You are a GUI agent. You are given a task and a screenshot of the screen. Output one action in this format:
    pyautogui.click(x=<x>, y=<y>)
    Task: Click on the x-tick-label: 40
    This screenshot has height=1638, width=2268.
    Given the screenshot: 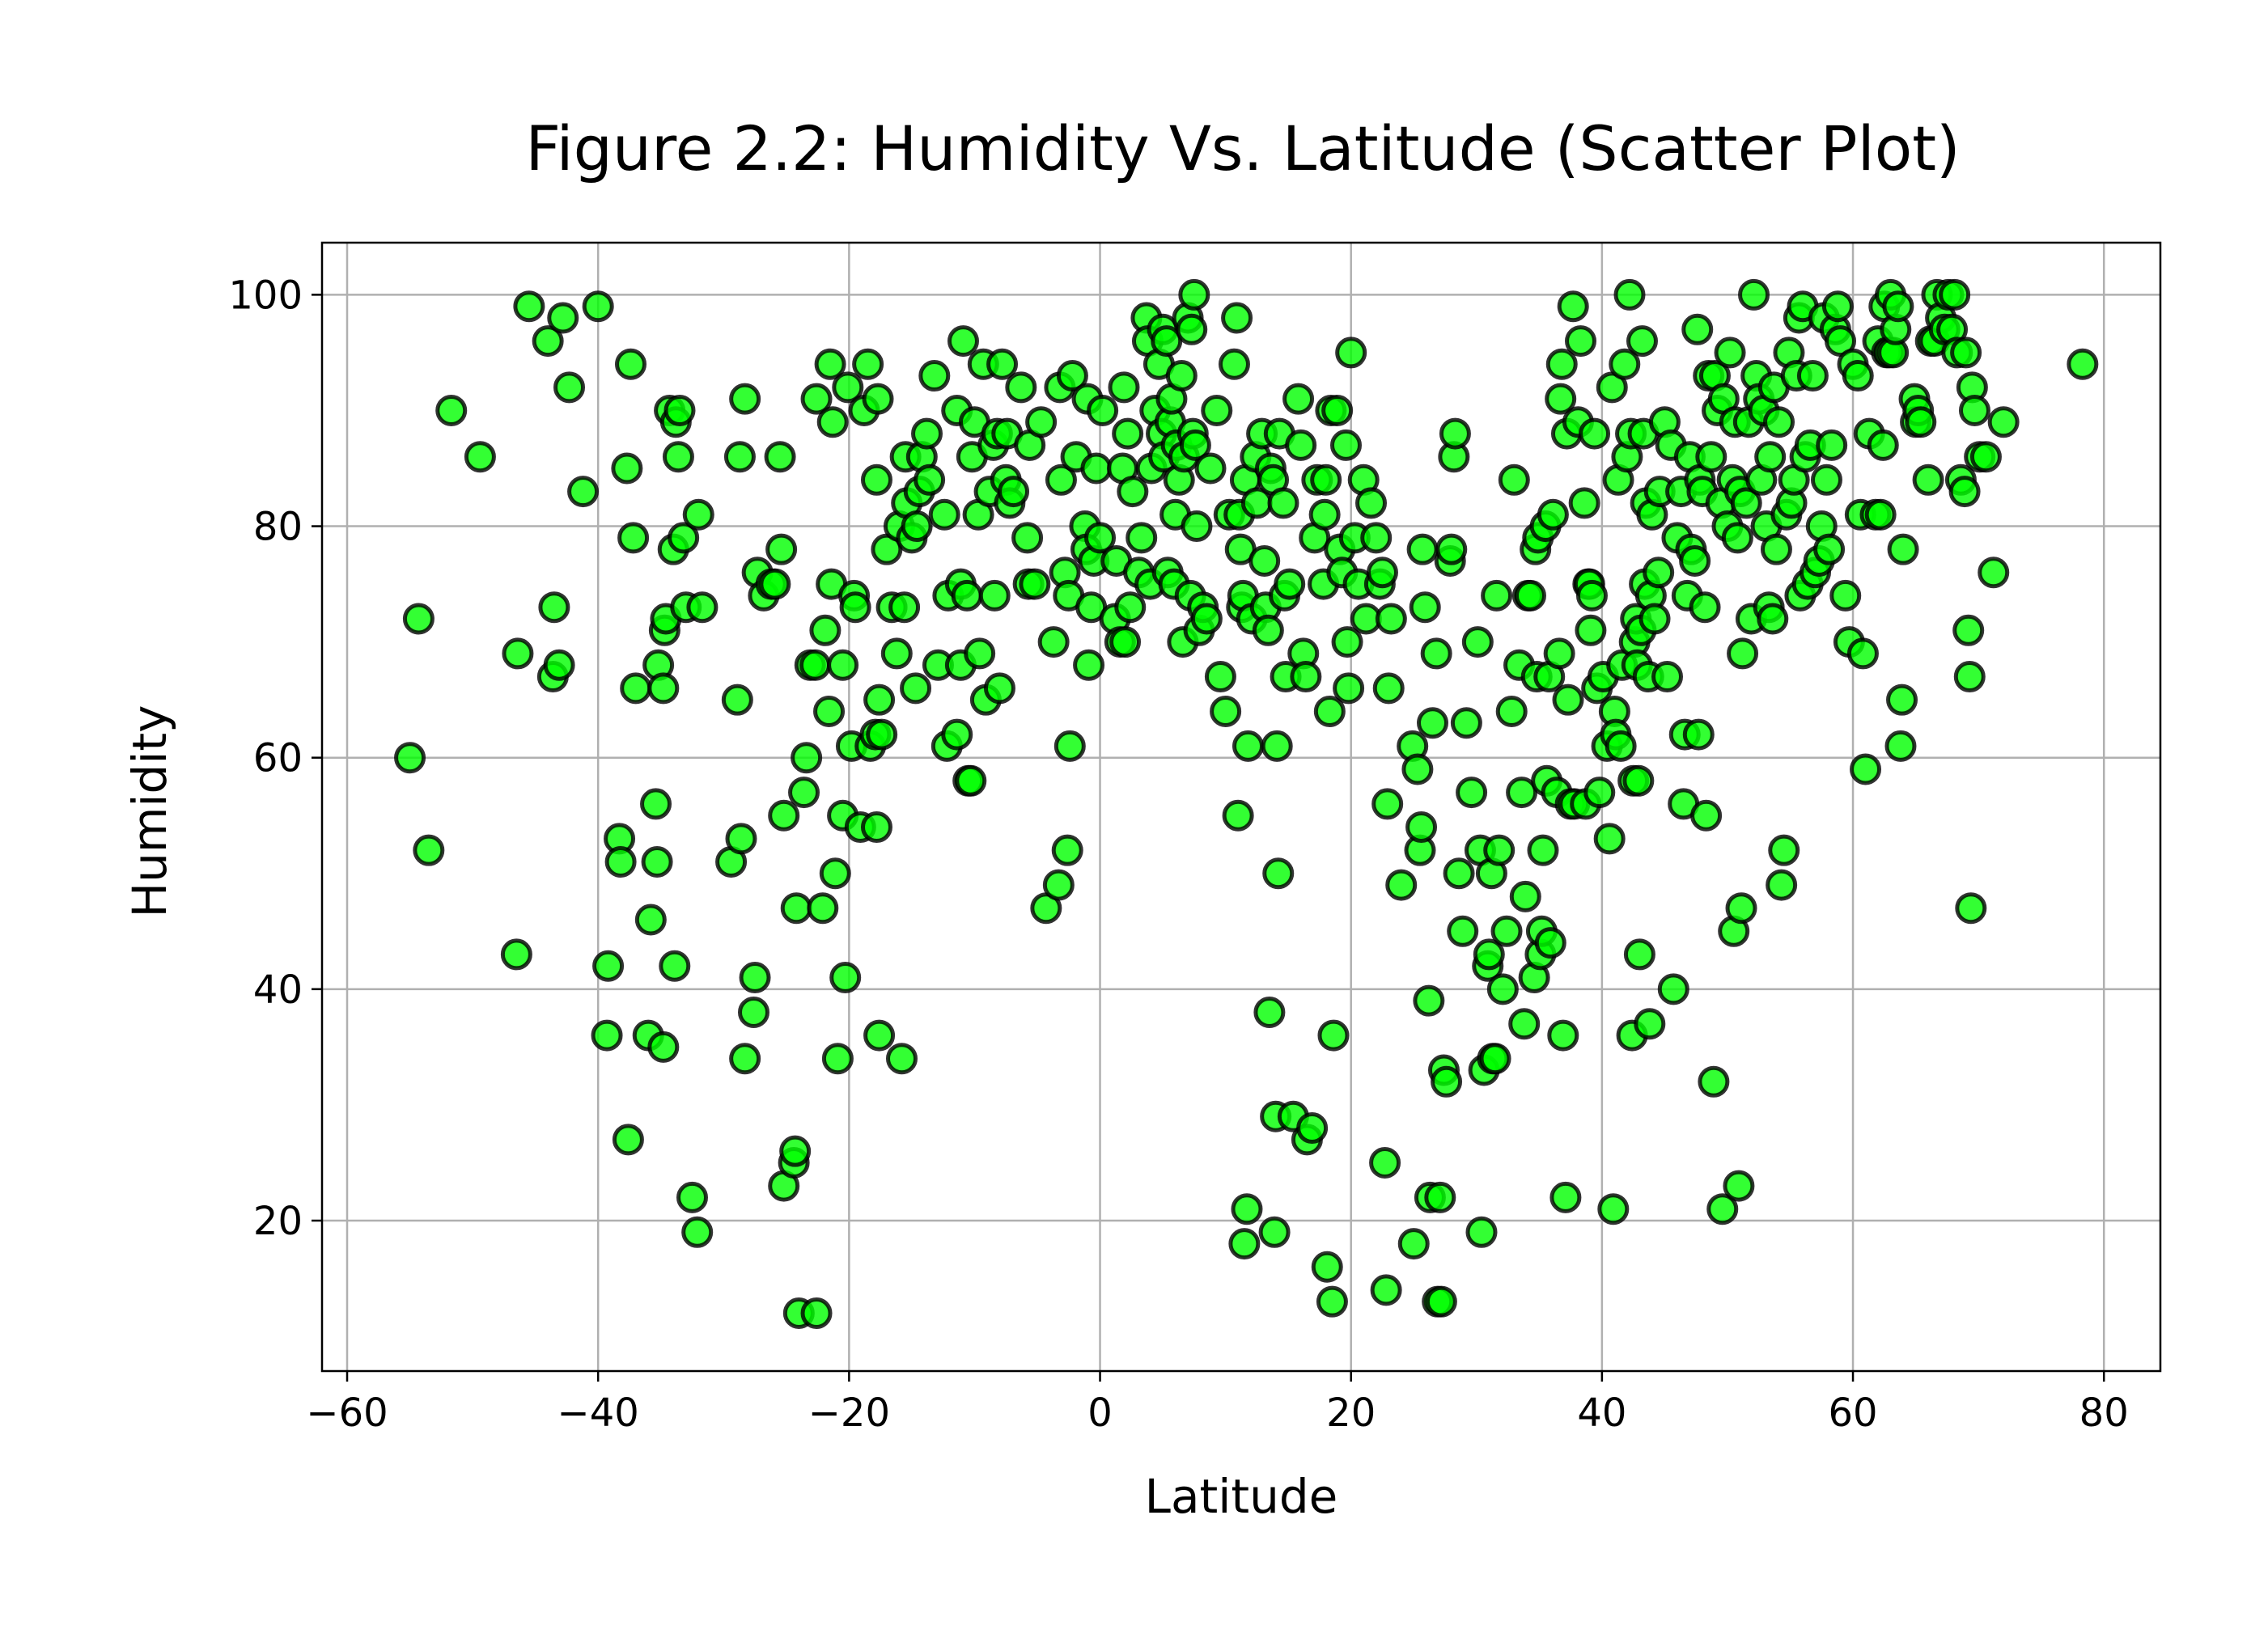 What is the action you would take?
    pyautogui.click(x=1602, y=1413)
    